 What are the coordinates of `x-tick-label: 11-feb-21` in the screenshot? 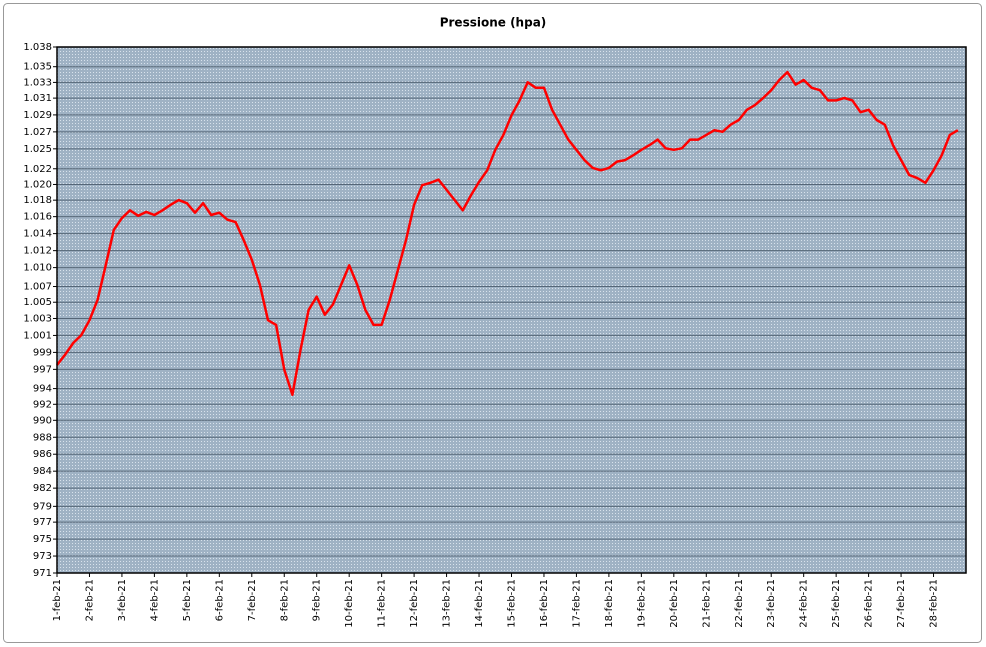 It's located at (382, 603).